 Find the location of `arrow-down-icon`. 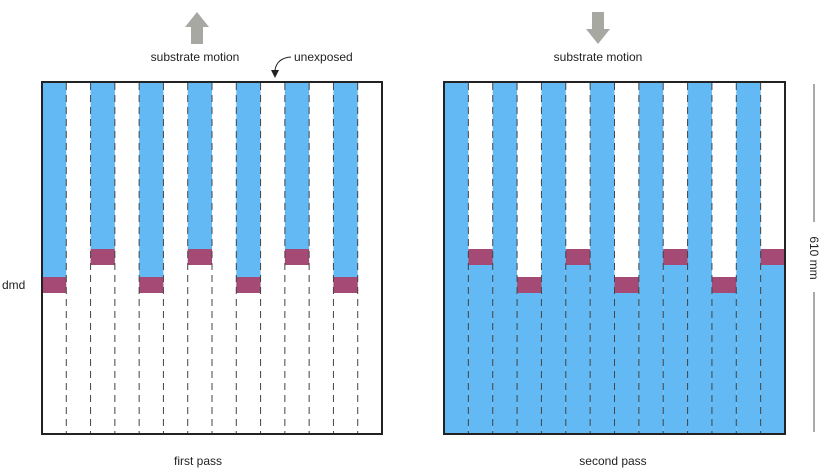

arrow-down-icon is located at coordinates (598, 28).